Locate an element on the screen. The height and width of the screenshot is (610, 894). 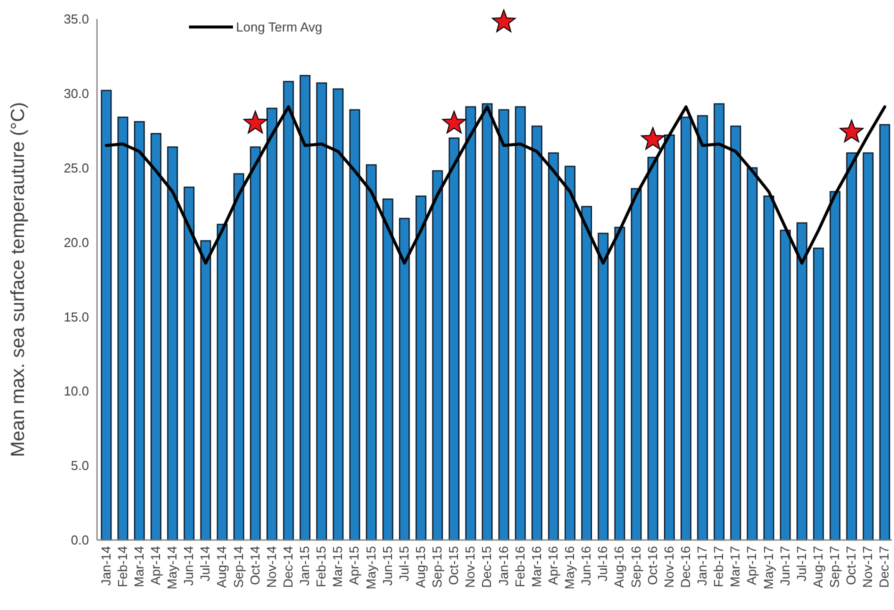
y-tick-label: 10.0 is located at coordinates (76, 391).